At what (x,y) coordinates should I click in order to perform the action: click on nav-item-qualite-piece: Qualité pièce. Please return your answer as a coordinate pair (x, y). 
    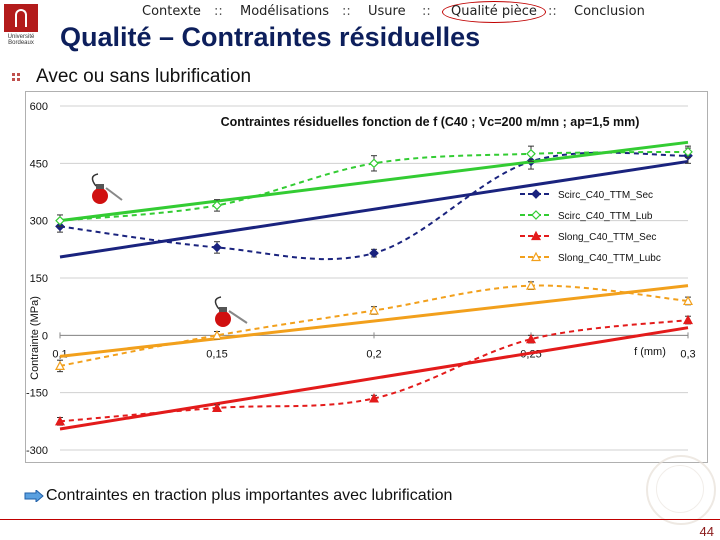
    Looking at the image, I should click on (494, 12).